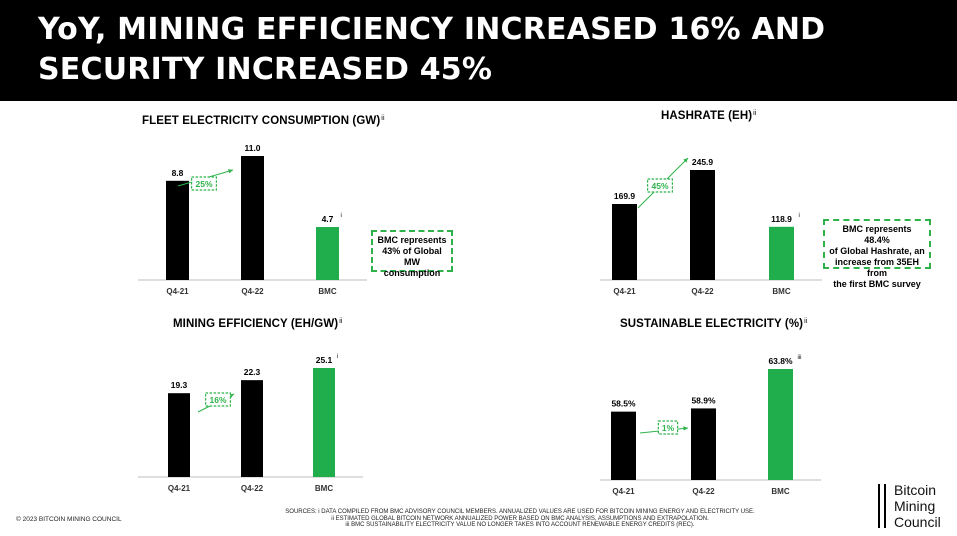 The image size is (957, 536). What do you see at coordinates (258, 324) in the screenshot?
I see `chart-title-efficiency: MINING EFFICIENCY (EH/GW)ii` at bounding box center [258, 324].